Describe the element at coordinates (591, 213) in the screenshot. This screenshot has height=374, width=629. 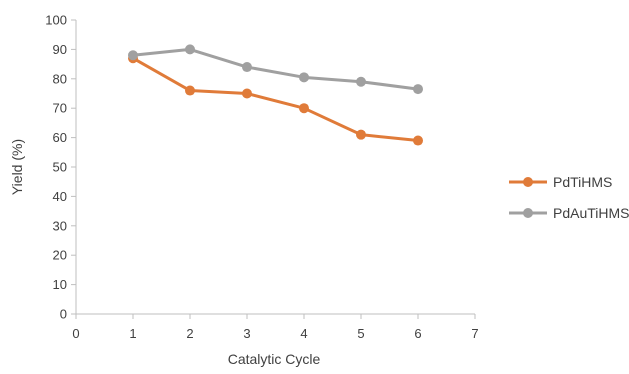
I see `legend-label-pdautihms: PdAuTiHMS` at that location.